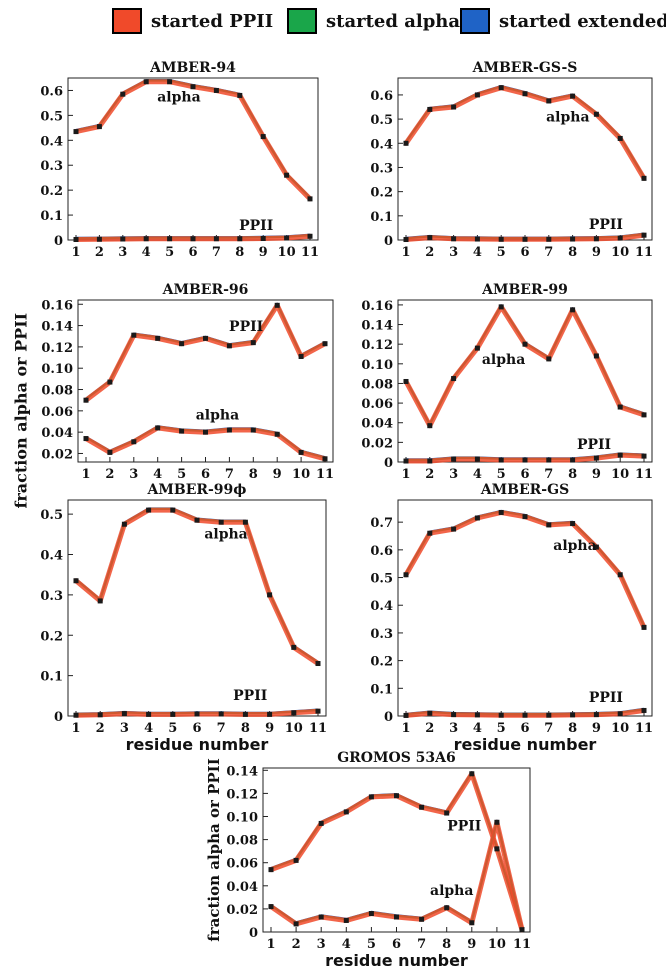 The image size is (666, 972). I want to click on legend-label-alpha: started alpha, so click(393, 21).